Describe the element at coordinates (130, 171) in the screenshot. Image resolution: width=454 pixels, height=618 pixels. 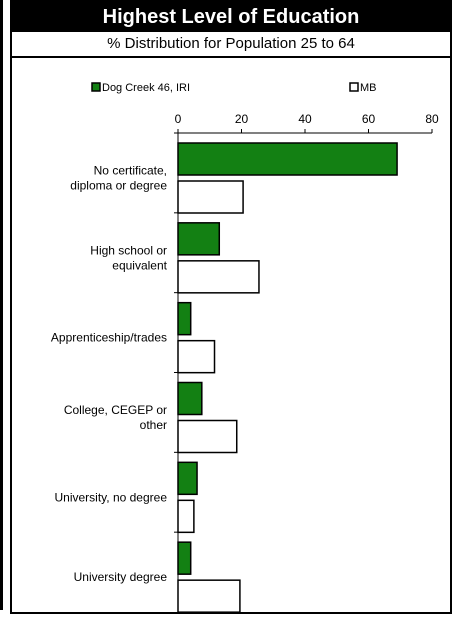
I see `category-label-0-line-1: No certificate,` at that location.